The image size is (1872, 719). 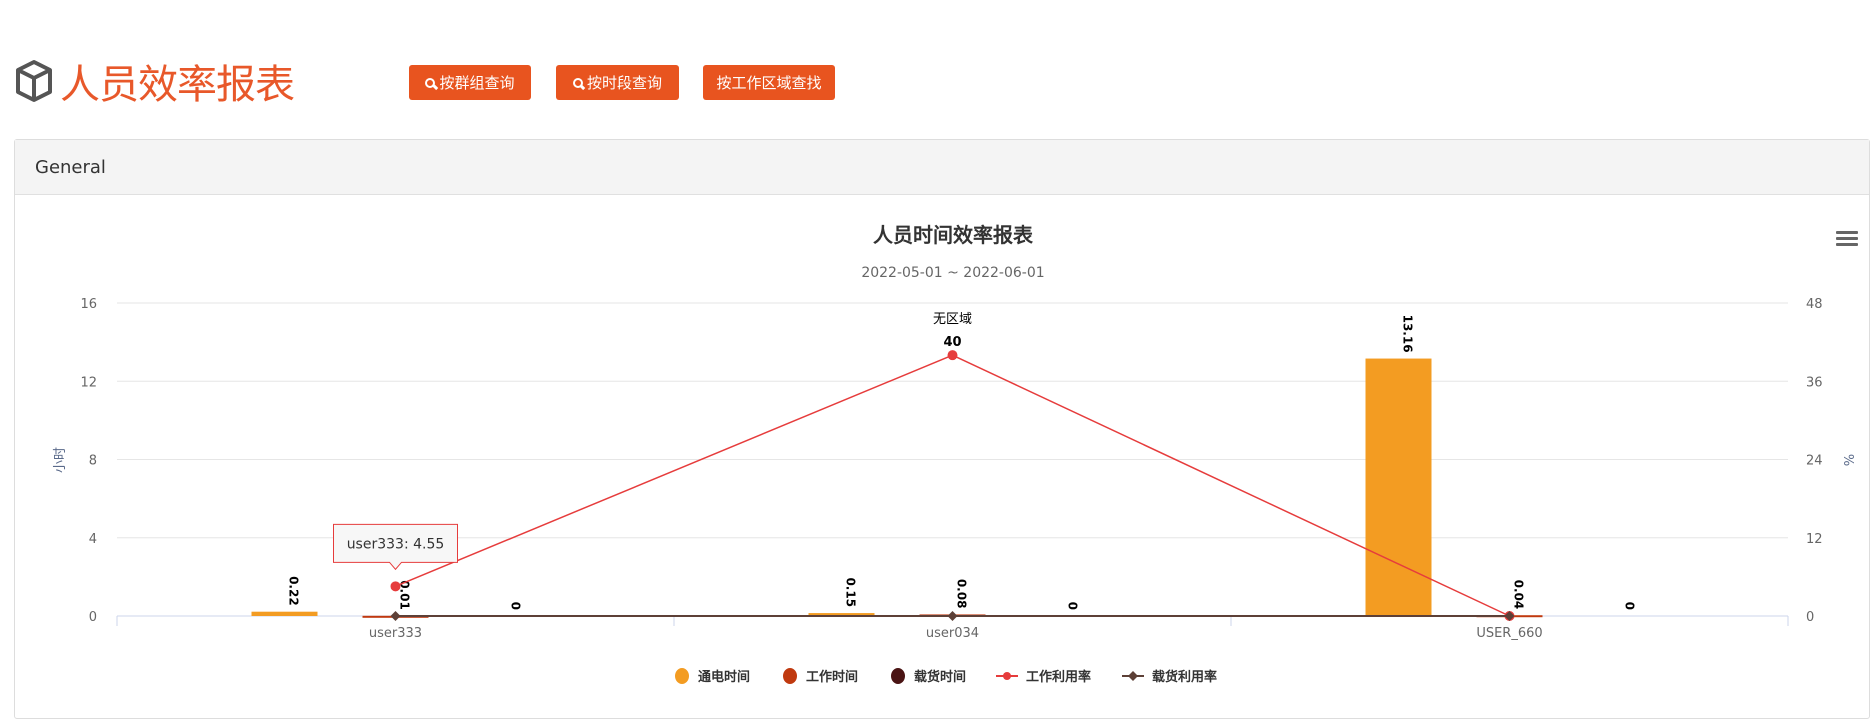 I want to click on data-label: 0.22, so click(x=294, y=591).